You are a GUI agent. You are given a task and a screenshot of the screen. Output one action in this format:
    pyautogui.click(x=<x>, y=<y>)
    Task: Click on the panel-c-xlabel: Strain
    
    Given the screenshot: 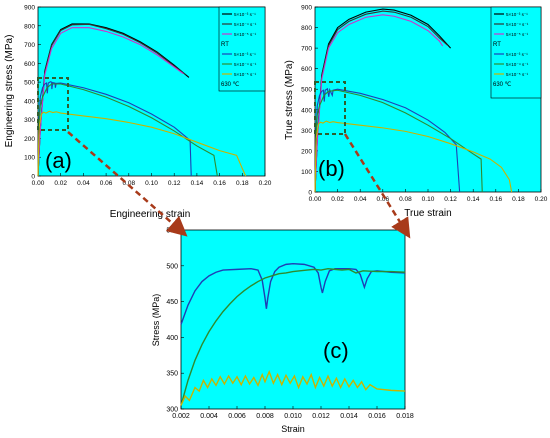 What is the action you would take?
    pyautogui.click(x=293, y=429)
    